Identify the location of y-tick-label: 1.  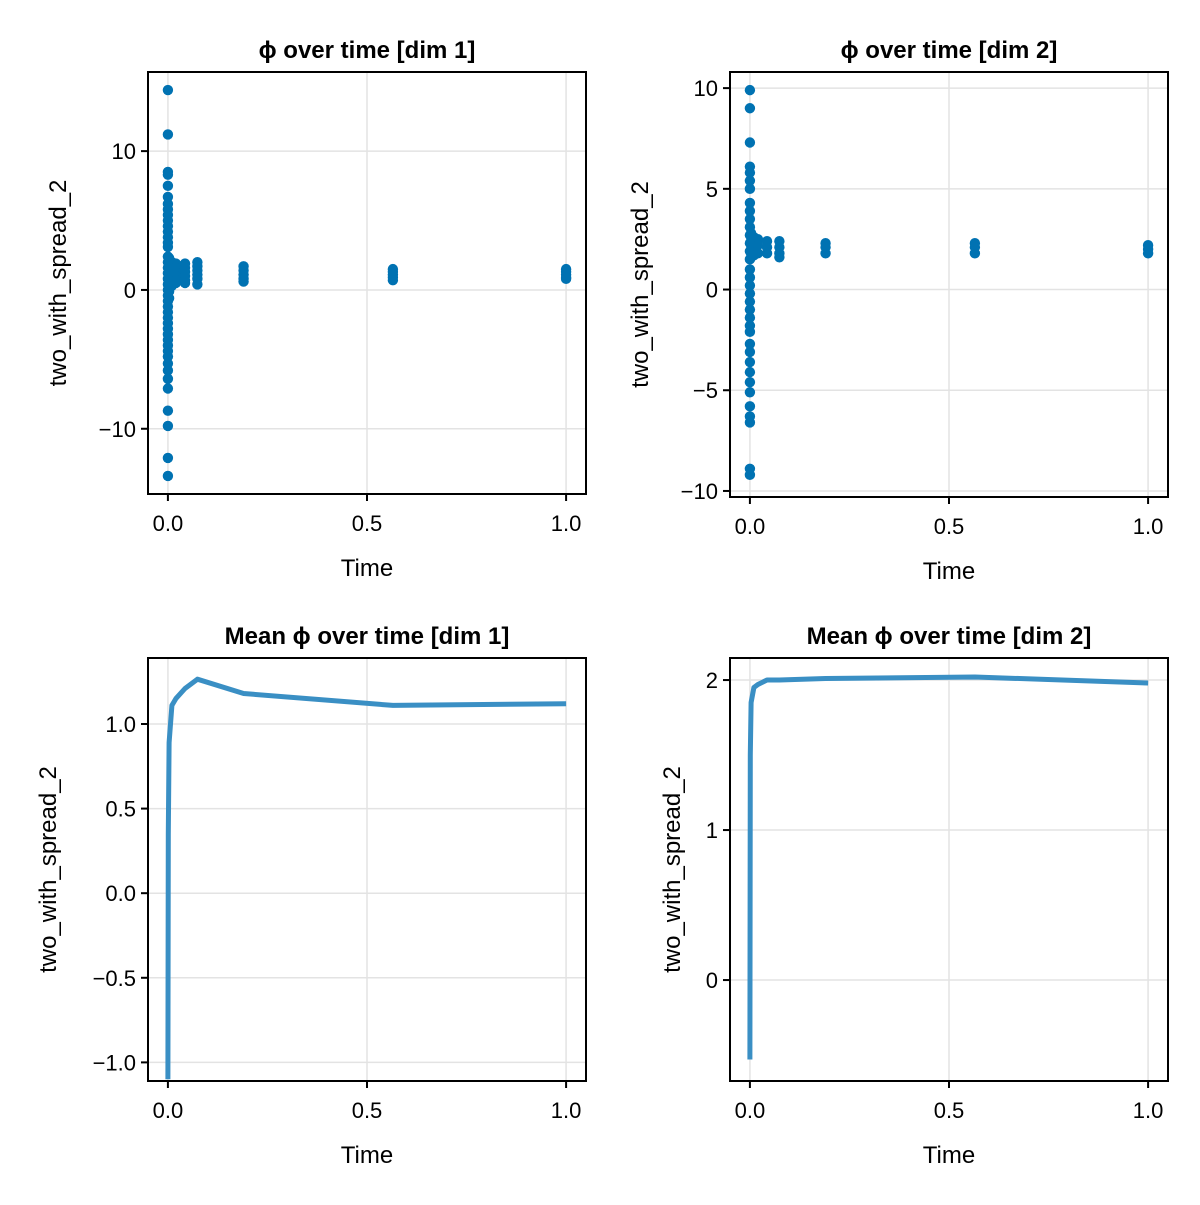
(712, 830).